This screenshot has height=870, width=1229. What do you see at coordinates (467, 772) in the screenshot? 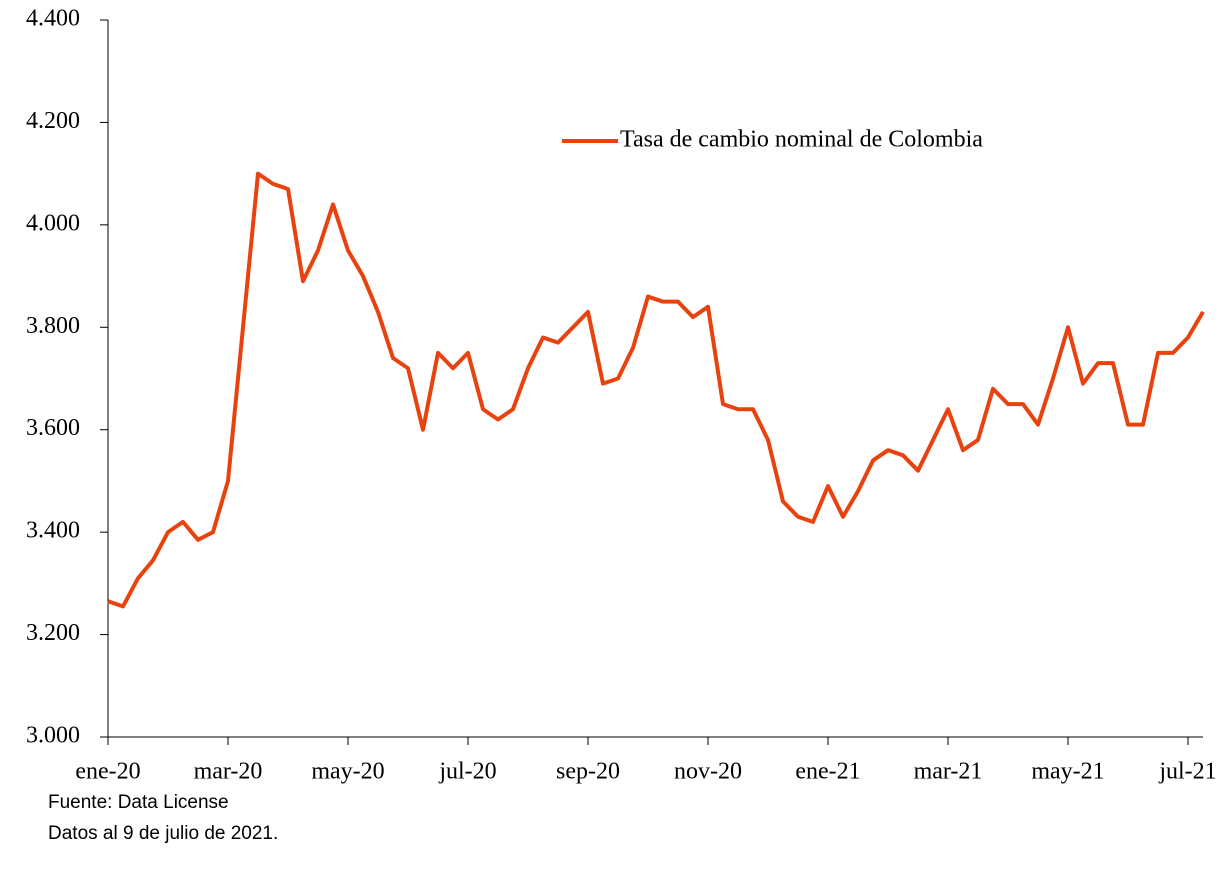
I see `x-tick-label: jul-20` at bounding box center [467, 772].